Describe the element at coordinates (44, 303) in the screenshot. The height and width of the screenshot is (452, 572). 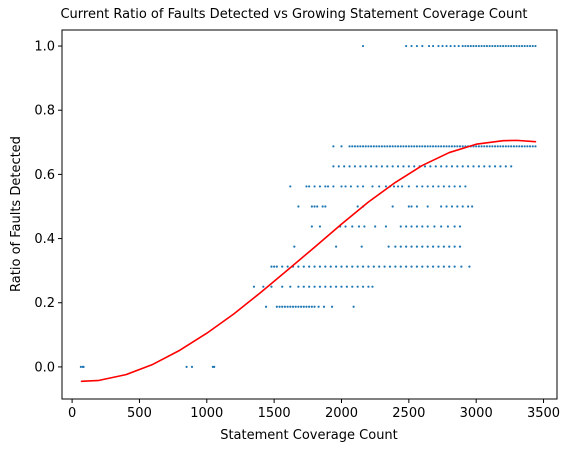
I see `y-tick-label: 0.2` at that location.